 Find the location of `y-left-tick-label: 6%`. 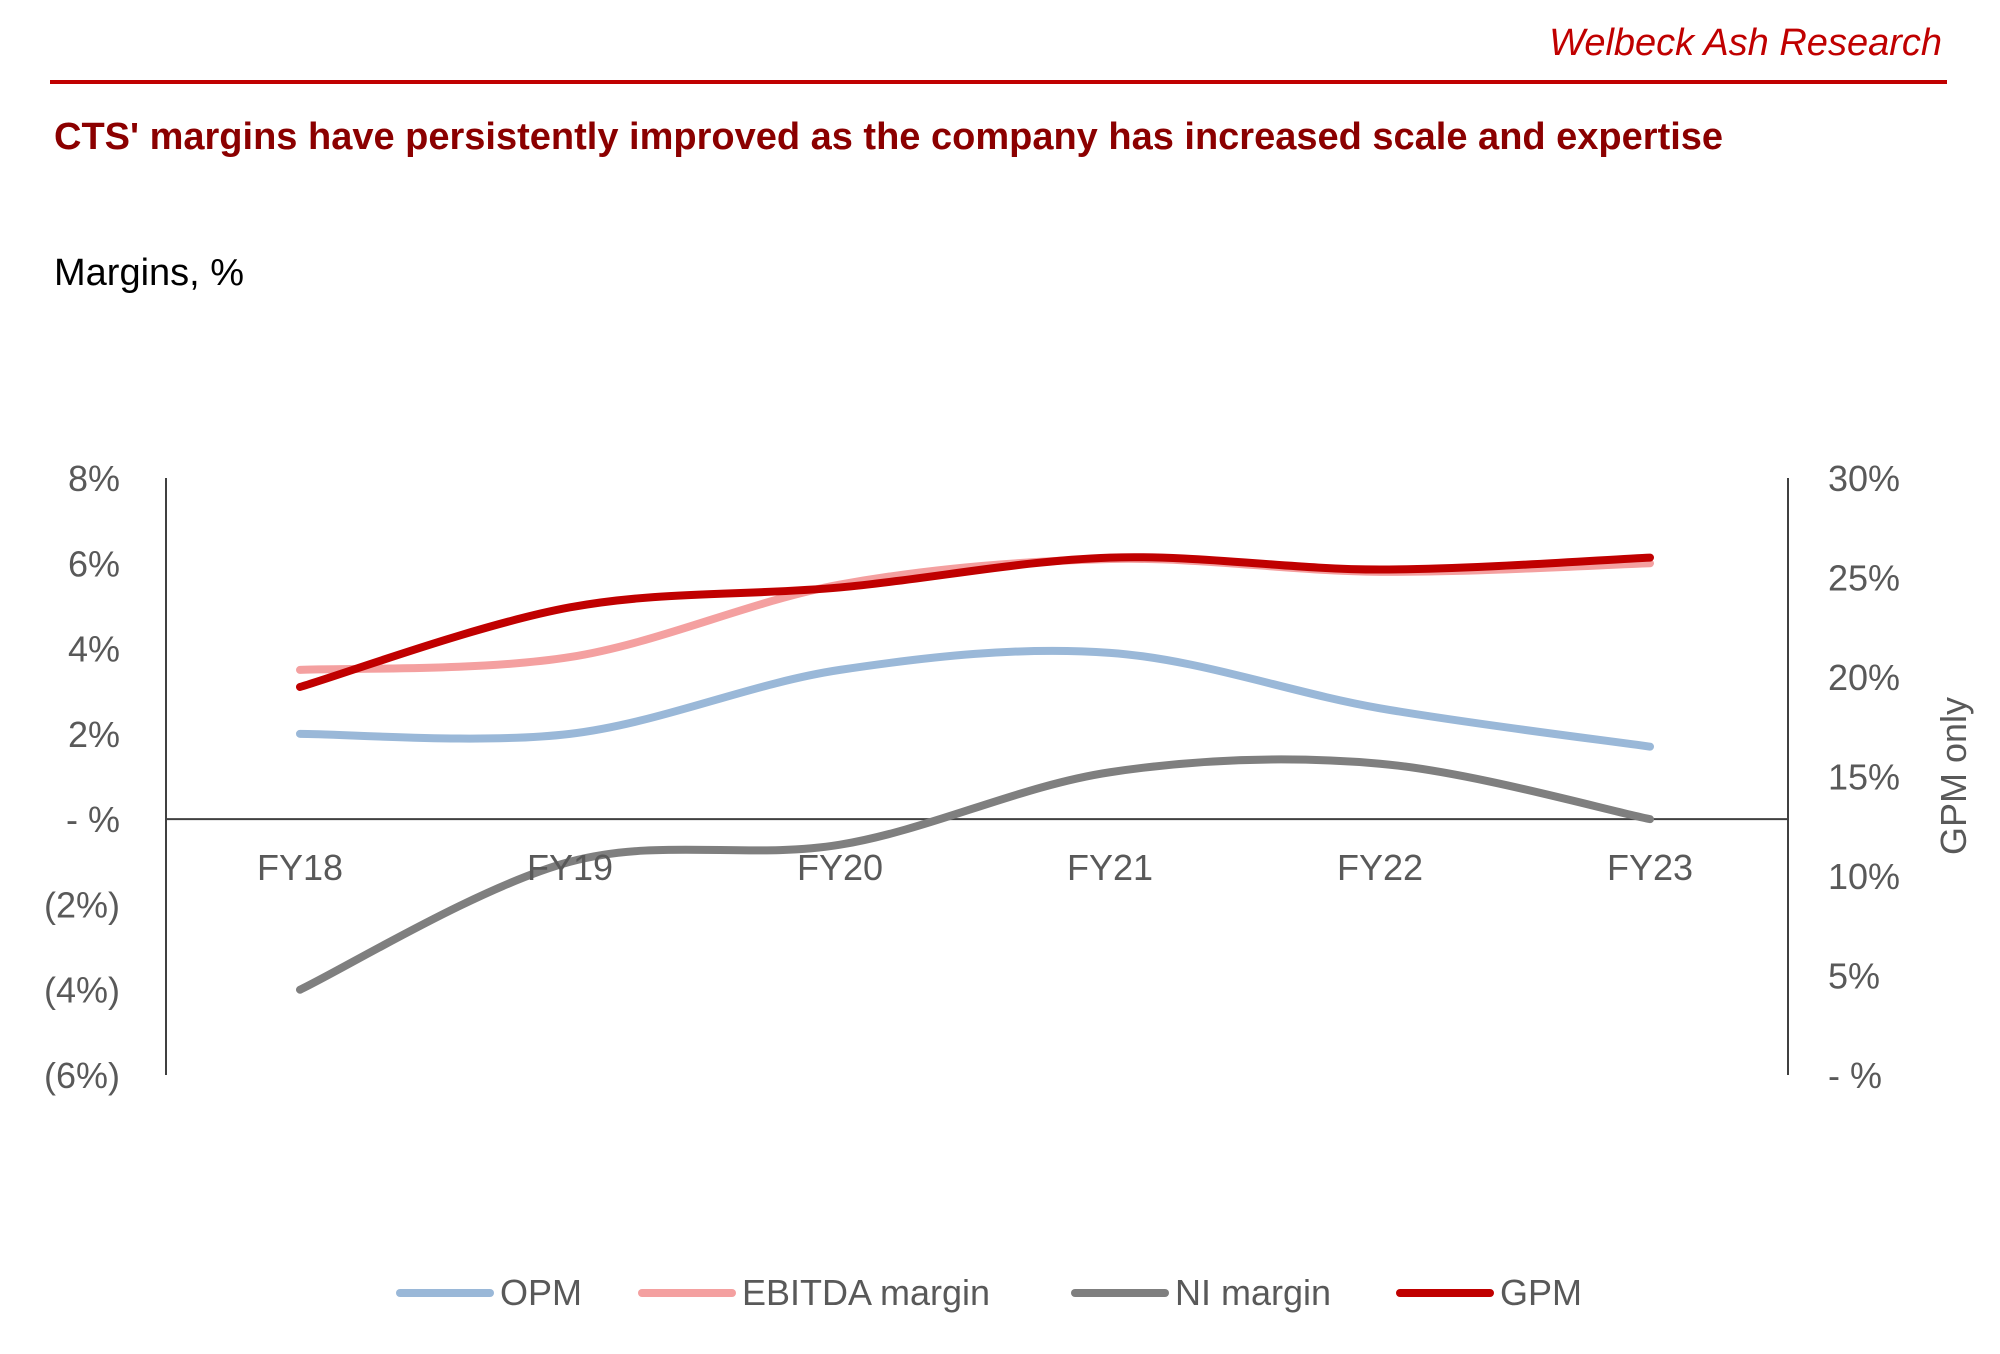

y-left-tick-label: 6% is located at coordinates (94, 563).